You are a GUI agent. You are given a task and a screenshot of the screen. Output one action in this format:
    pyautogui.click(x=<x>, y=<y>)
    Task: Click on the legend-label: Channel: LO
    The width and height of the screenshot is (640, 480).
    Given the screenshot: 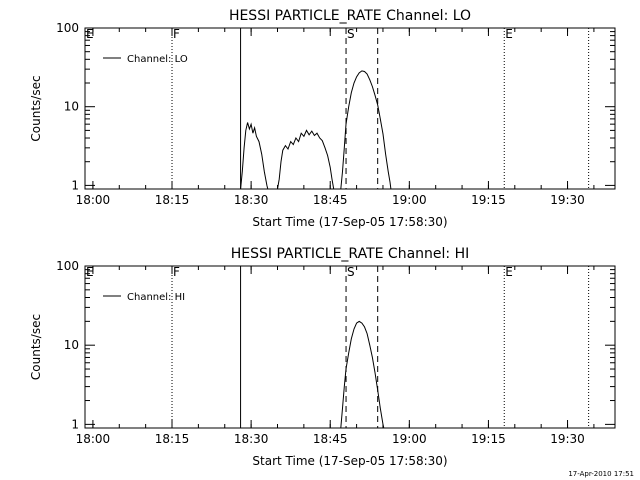 What is the action you would take?
    pyautogui.click(x=157, y=59)
    